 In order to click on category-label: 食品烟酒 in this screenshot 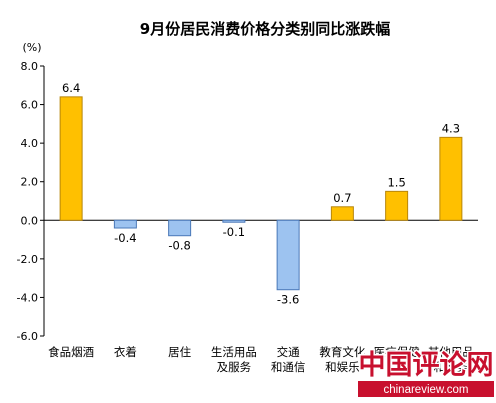, I will do `click(71, 352)`.